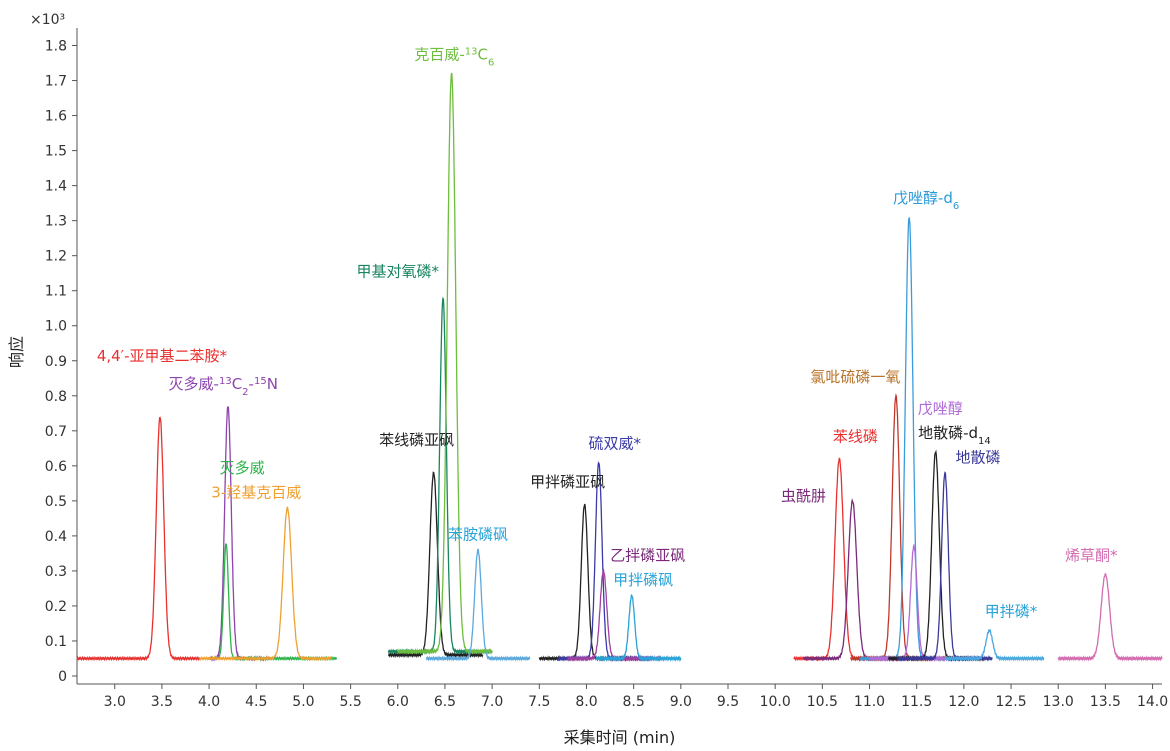 This screenshot has width=1170, height=751. I want to click on x-tick-label: 5.0, so click(303, 702).